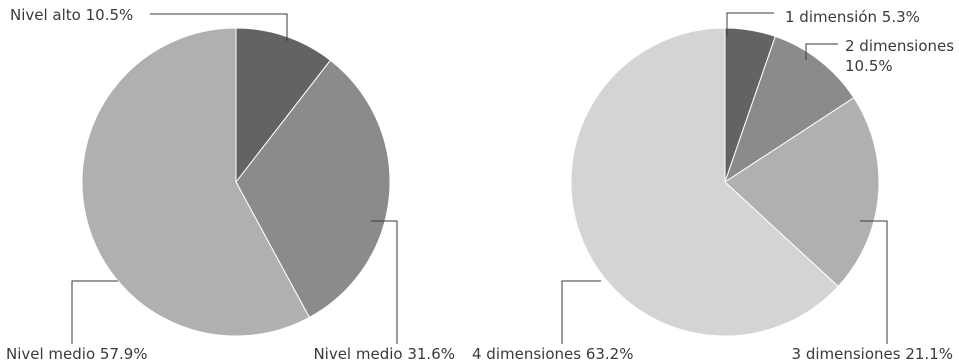  What do you see at coordinates (872, 354) in the screenshot?
I see `slice-label: 3 dimensiones 21.1%` at bounding box center [872, 354].